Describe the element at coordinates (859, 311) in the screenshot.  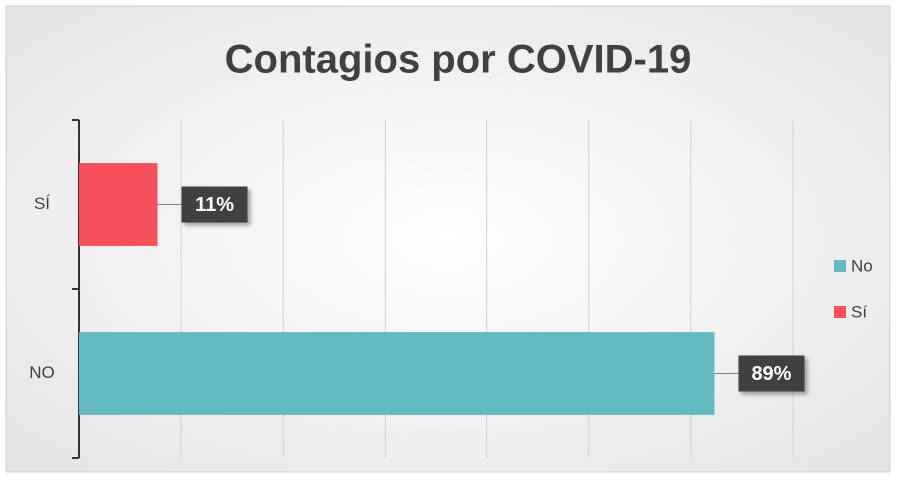
I see `legend-label: Sí` at that location.